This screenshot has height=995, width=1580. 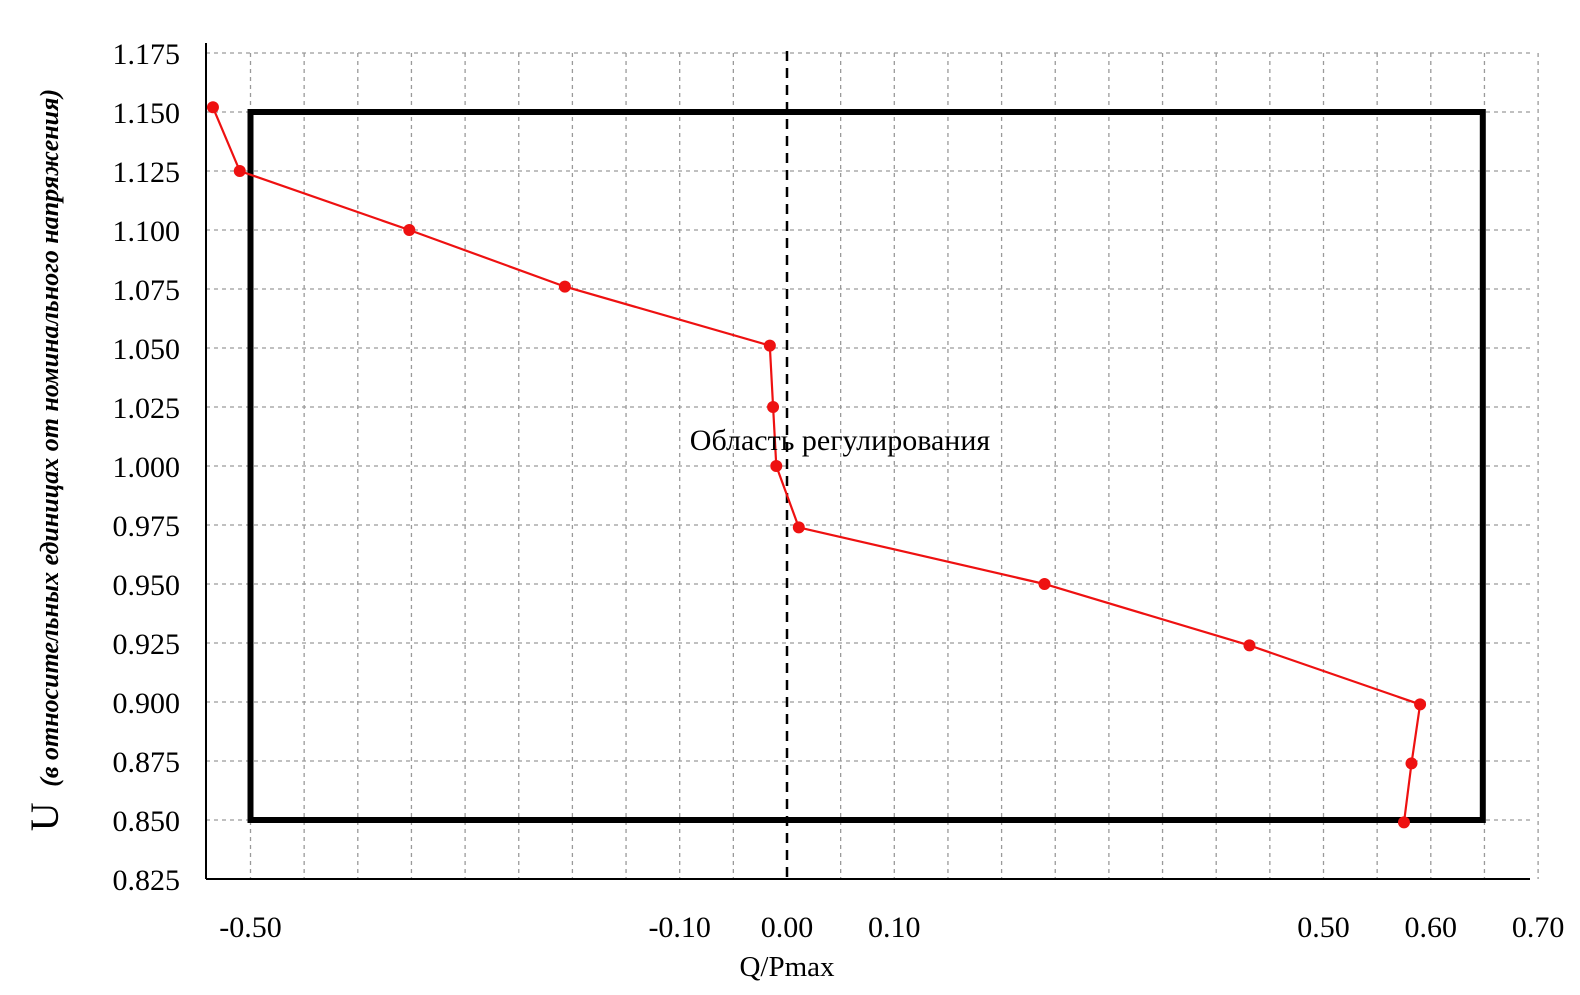 What do you see at coordinates (147, 526) in the screenshot?
I see `y-tick-label: 0.975` at bounding box center [147, 526].